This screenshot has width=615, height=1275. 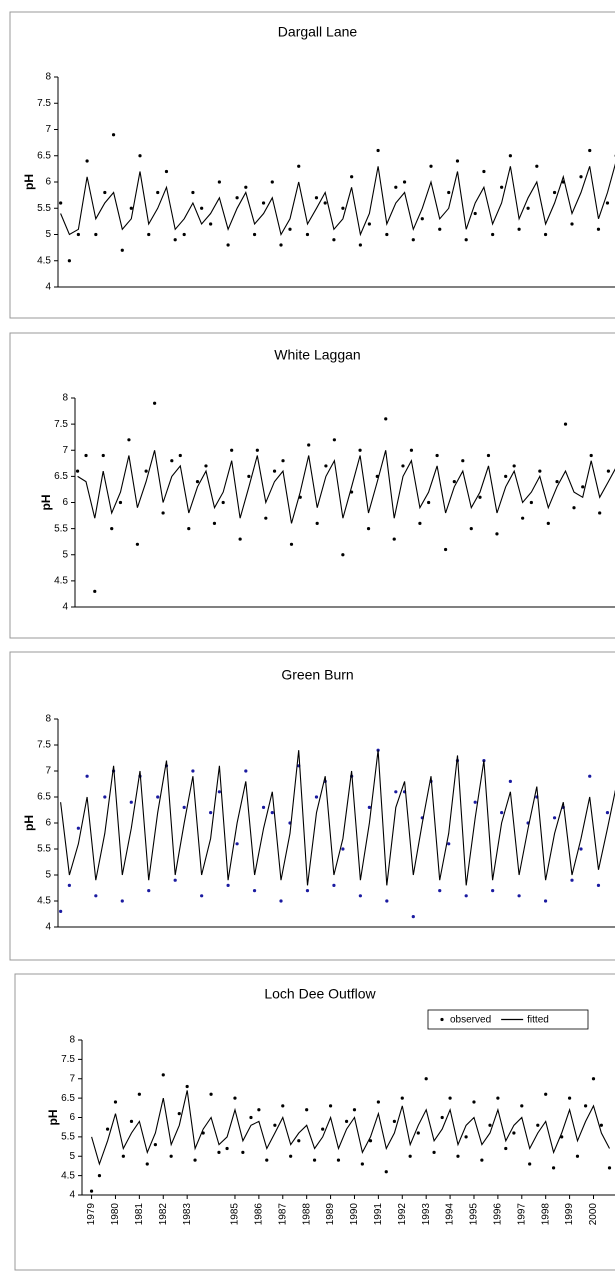 I want to click on y-tick-label: 7, so click(x=65, y=450).